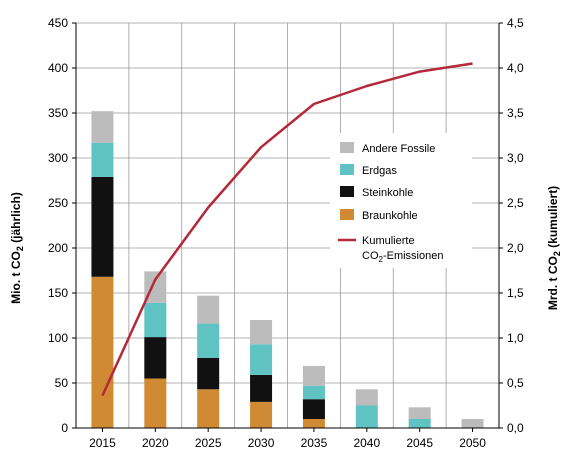 The height and width of the screenshot is (471, 575). Describe the element at coordinates (58, 293) in the screenshot. I see `left-tick-label: 150` at that location.